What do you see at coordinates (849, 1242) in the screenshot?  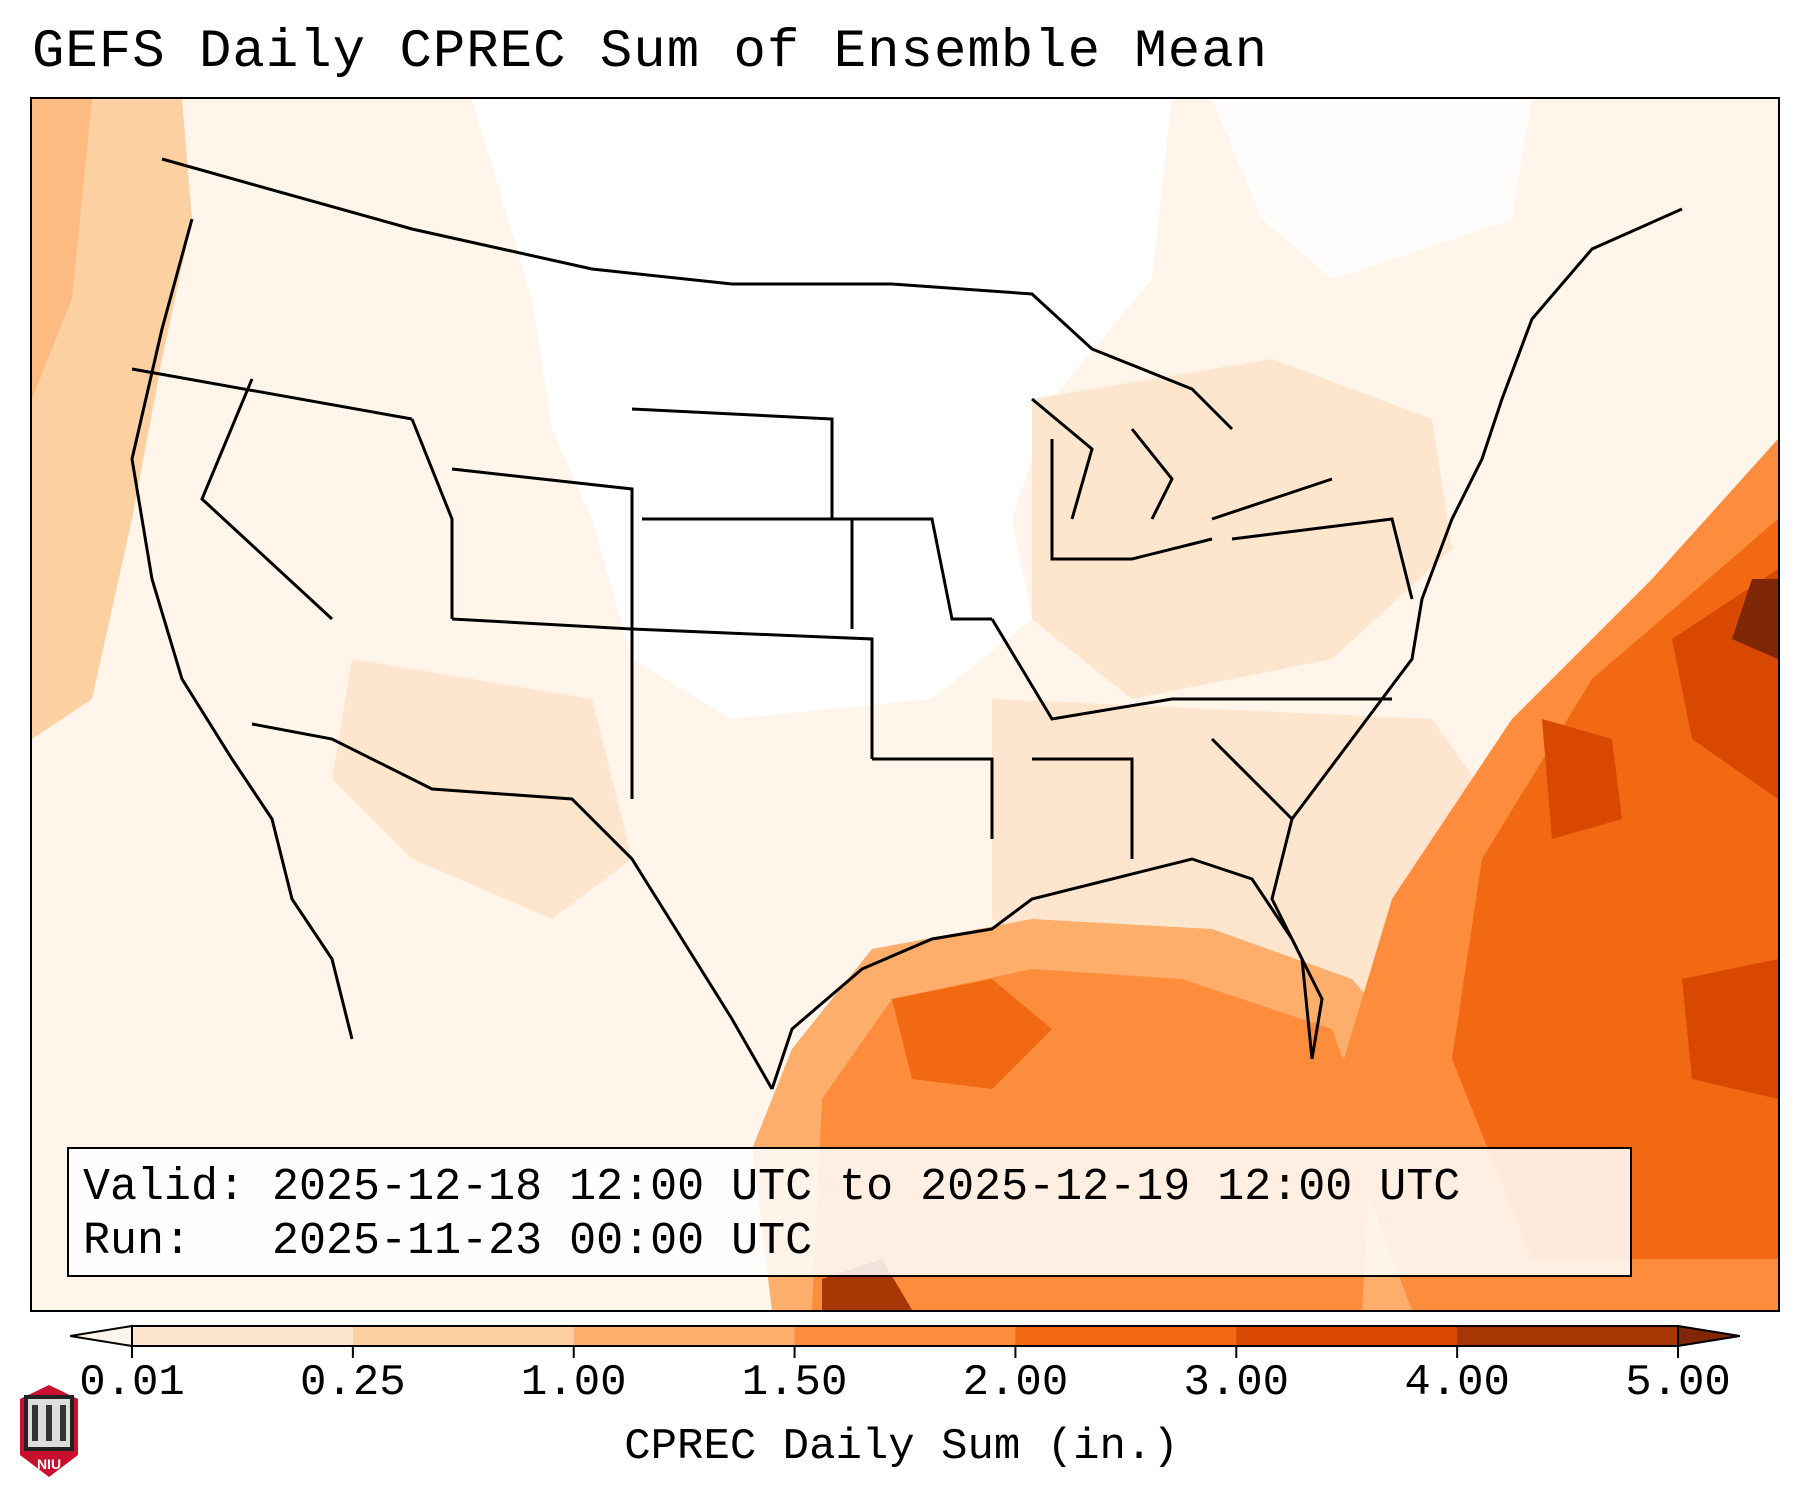 I see `run-row: Run: 2025-11-23 00:00 UTC` at bounding box center [849, 1242].